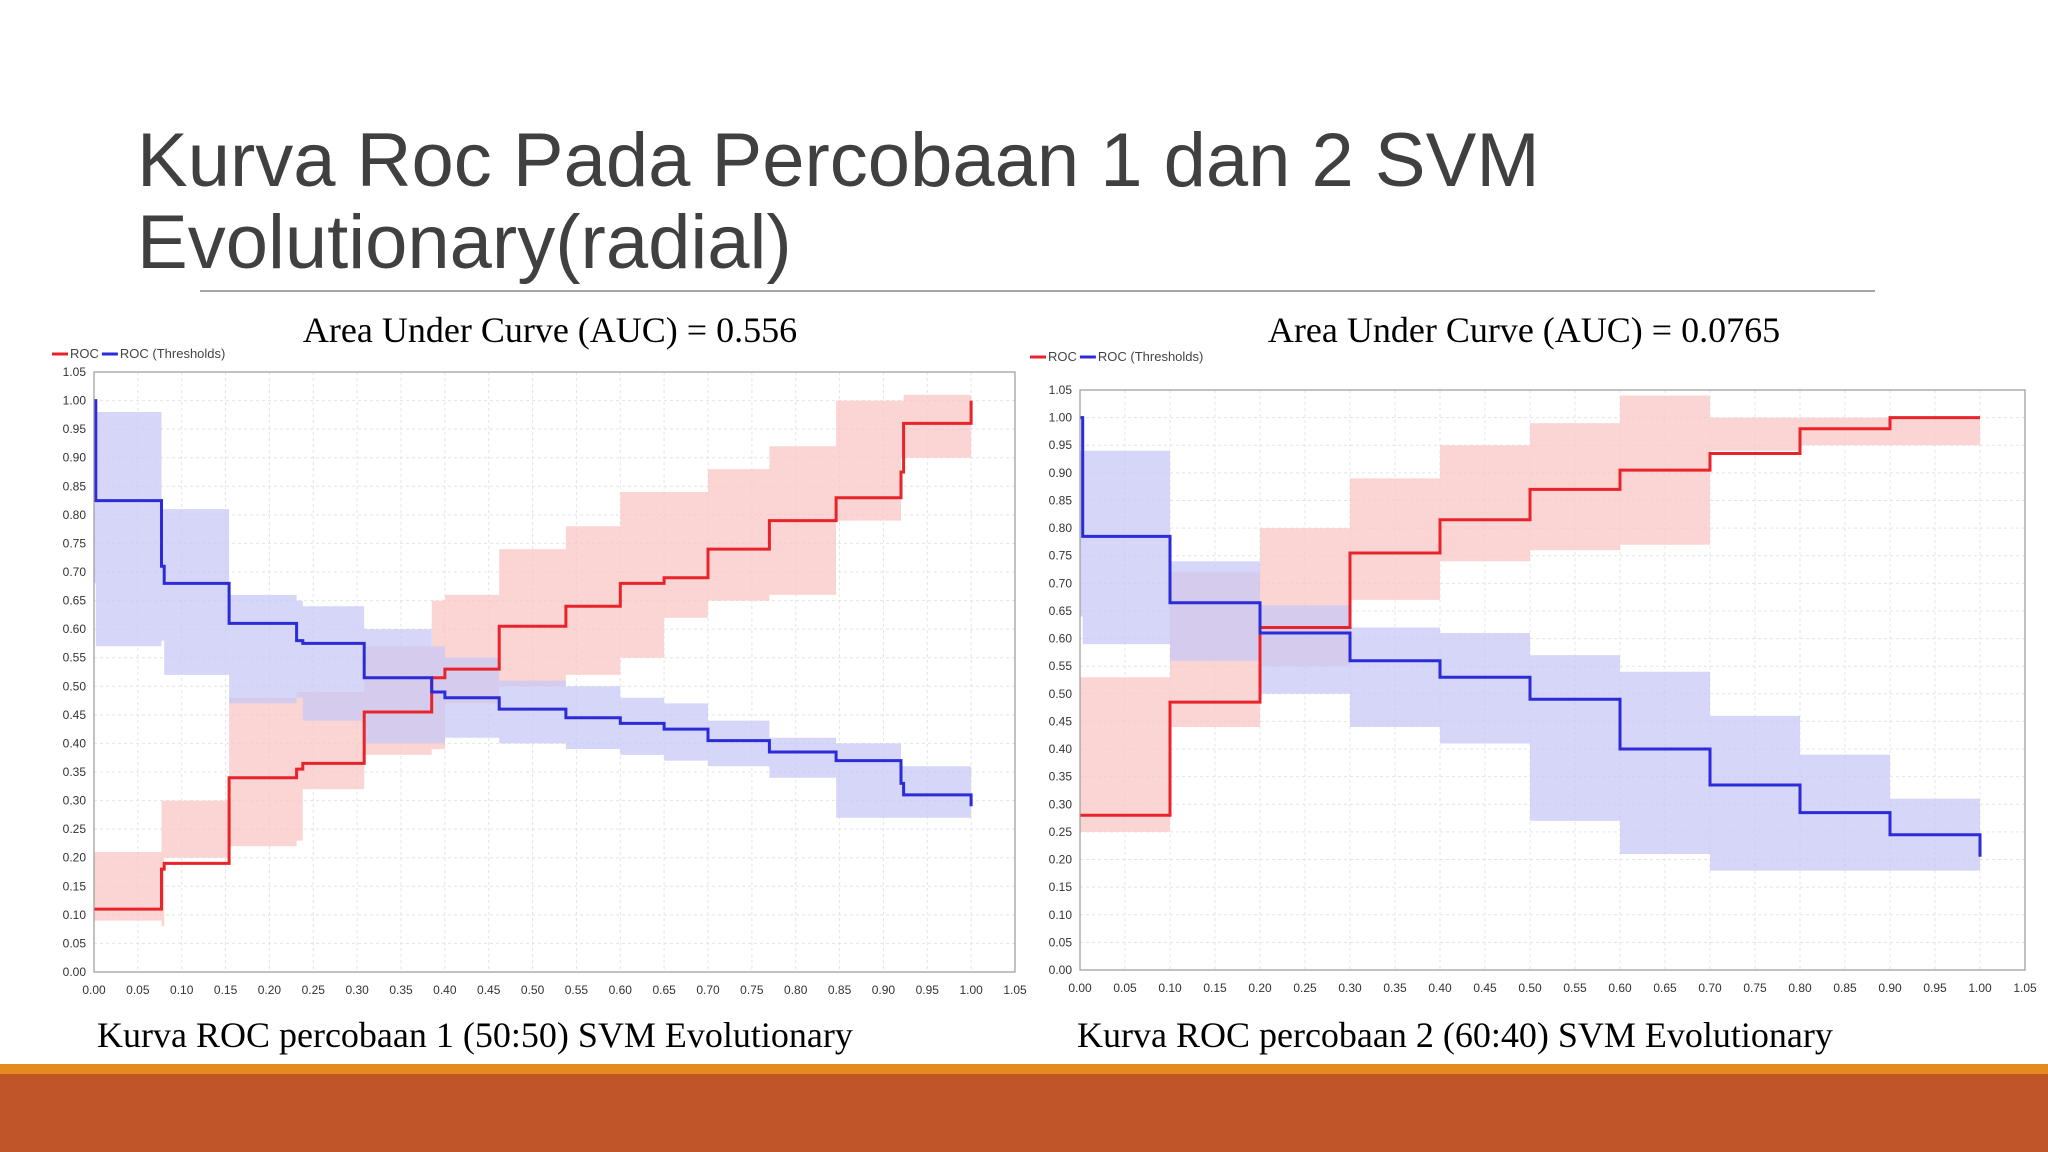 This screenshot has width=2048, height=1152. Describe the element at coordinates (1061, 390) in the screenshot. I see `y-tick-label: 1.05` at that location.